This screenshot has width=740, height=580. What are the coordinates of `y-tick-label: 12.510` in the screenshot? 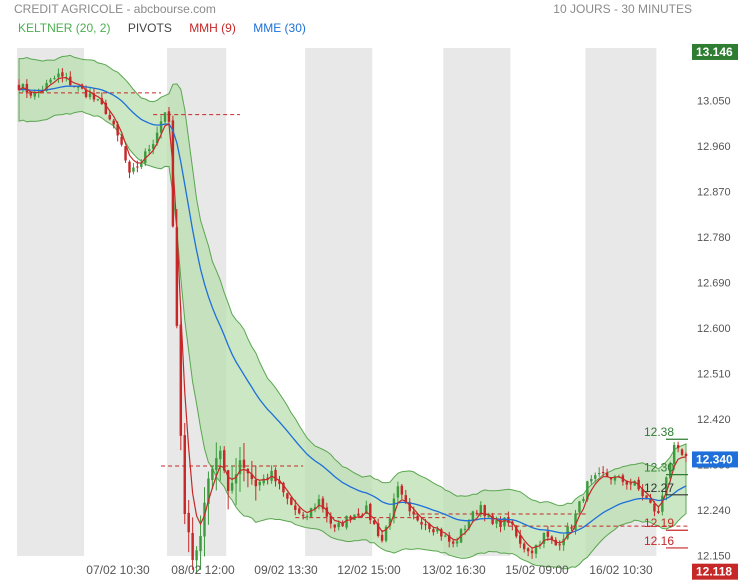 It's located at (714, 375).